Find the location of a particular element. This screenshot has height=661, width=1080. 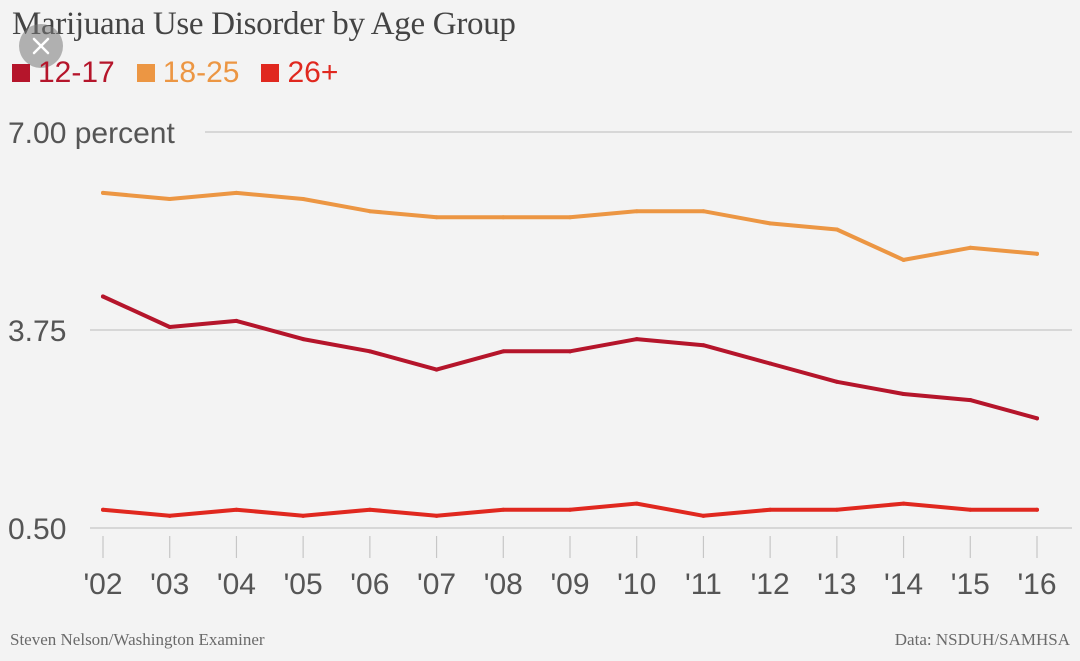

x-tick-label-11: '11 is located at coordinates (703, 584).